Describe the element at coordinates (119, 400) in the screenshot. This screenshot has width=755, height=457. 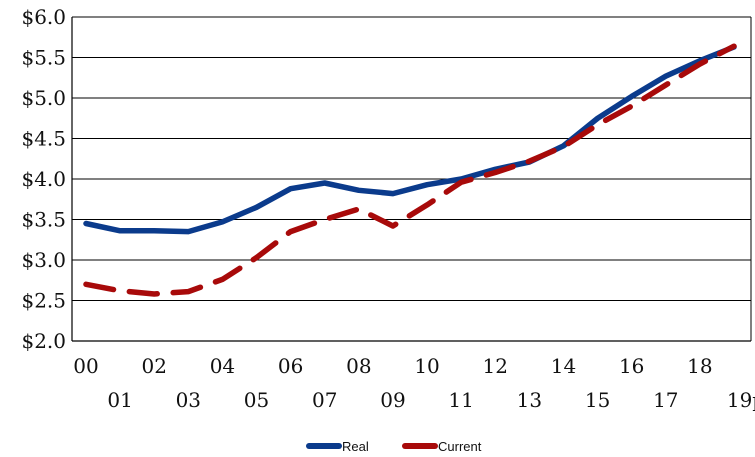
I see `x-tick-label: 01` at that location.